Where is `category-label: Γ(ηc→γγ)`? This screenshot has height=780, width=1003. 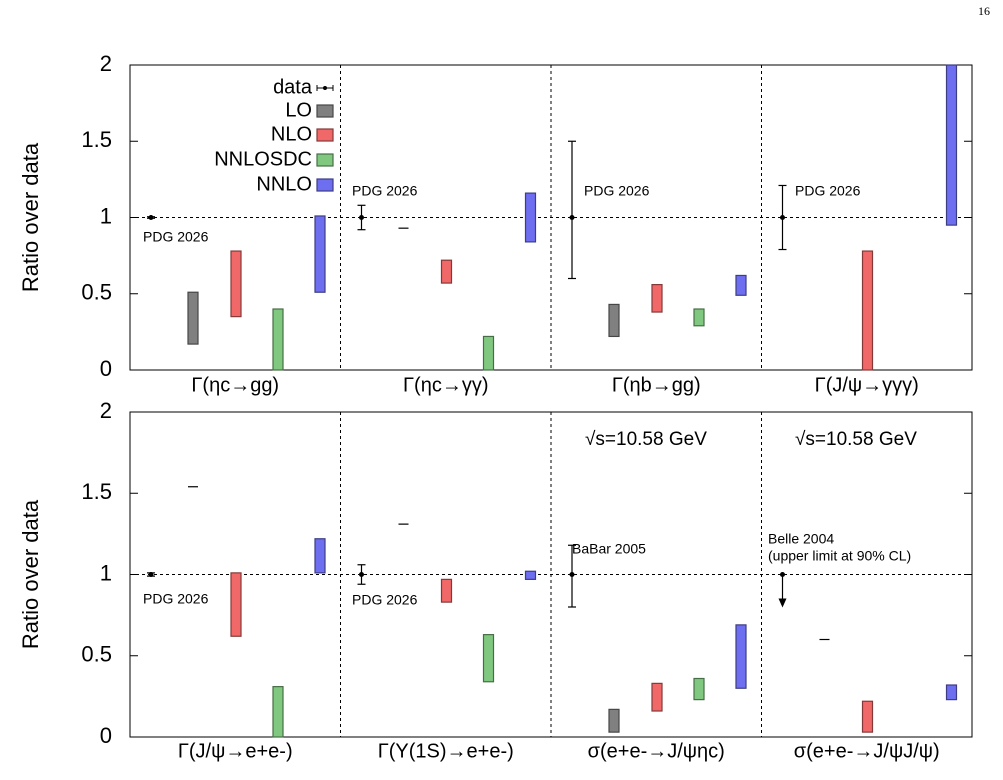
category-label: Γ(ηc→γγ) is located at coordinates (445, 385).